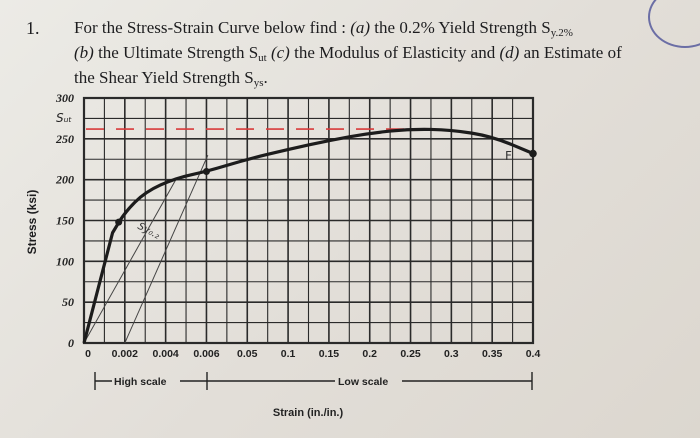 Image resolution: width=700 pixels, height=438 pixels. I want to click on q2-part-d: (d), so click(509, 52).